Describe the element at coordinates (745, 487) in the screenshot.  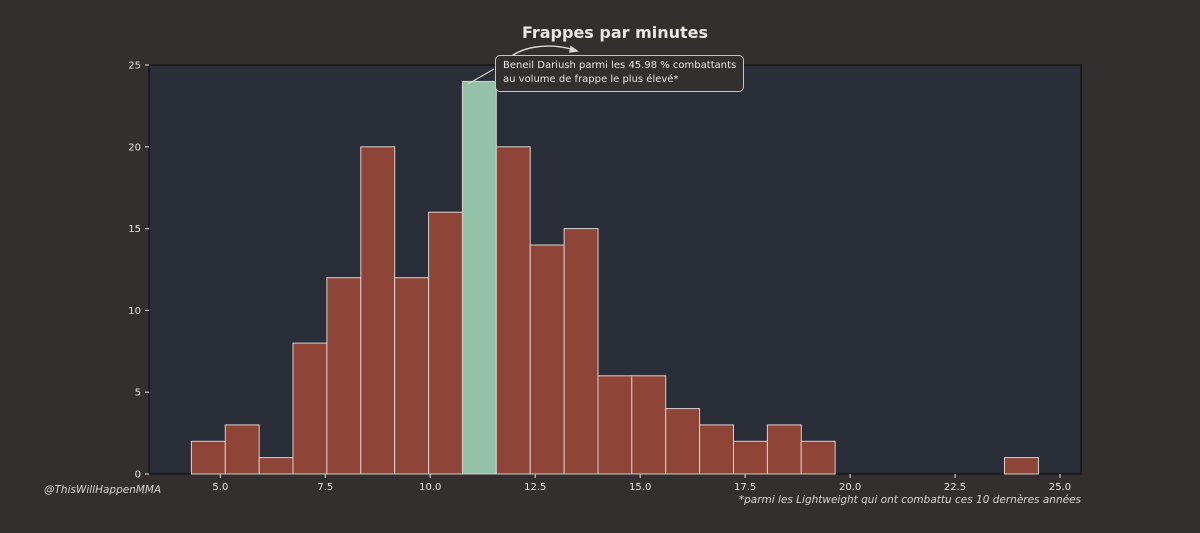
I see `x-tick-label: 17.5` at that location.